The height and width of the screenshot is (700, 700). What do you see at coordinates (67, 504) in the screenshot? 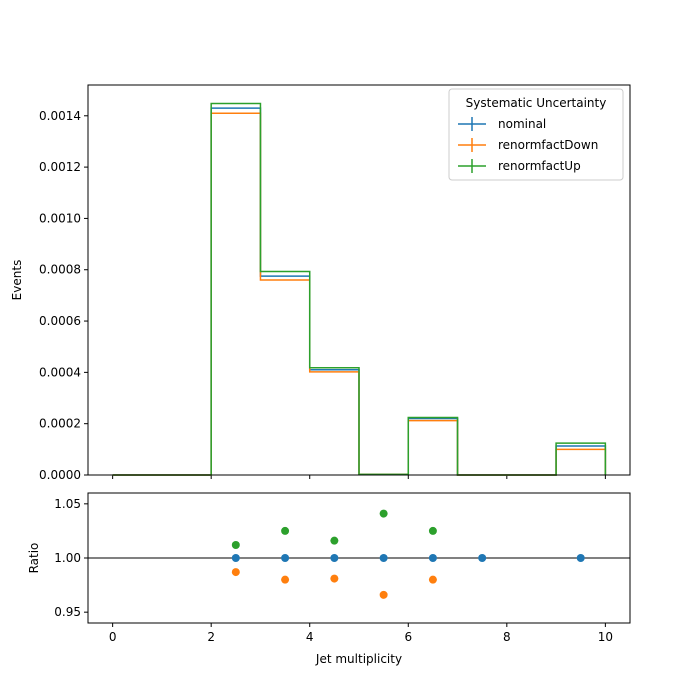
I see `ratio-y-tick-label: 1.05` at bounding box center [67, 504].